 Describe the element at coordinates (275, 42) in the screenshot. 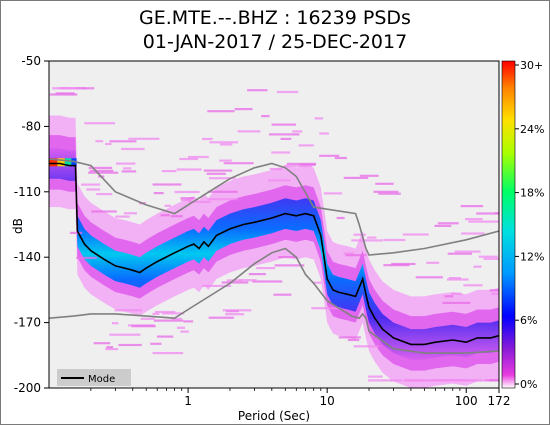

I see `chart-subtitle: 01-JAN-2017 / 25-DEC-2017` at that location.